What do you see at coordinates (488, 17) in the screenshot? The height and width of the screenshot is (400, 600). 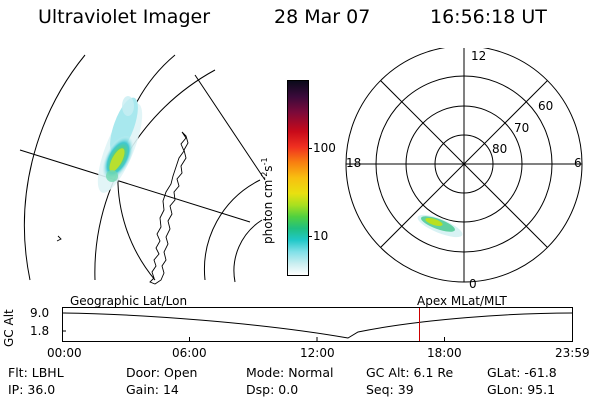 I see `observation-time: 16:56:18 UT` at bounding box center [488, 17].